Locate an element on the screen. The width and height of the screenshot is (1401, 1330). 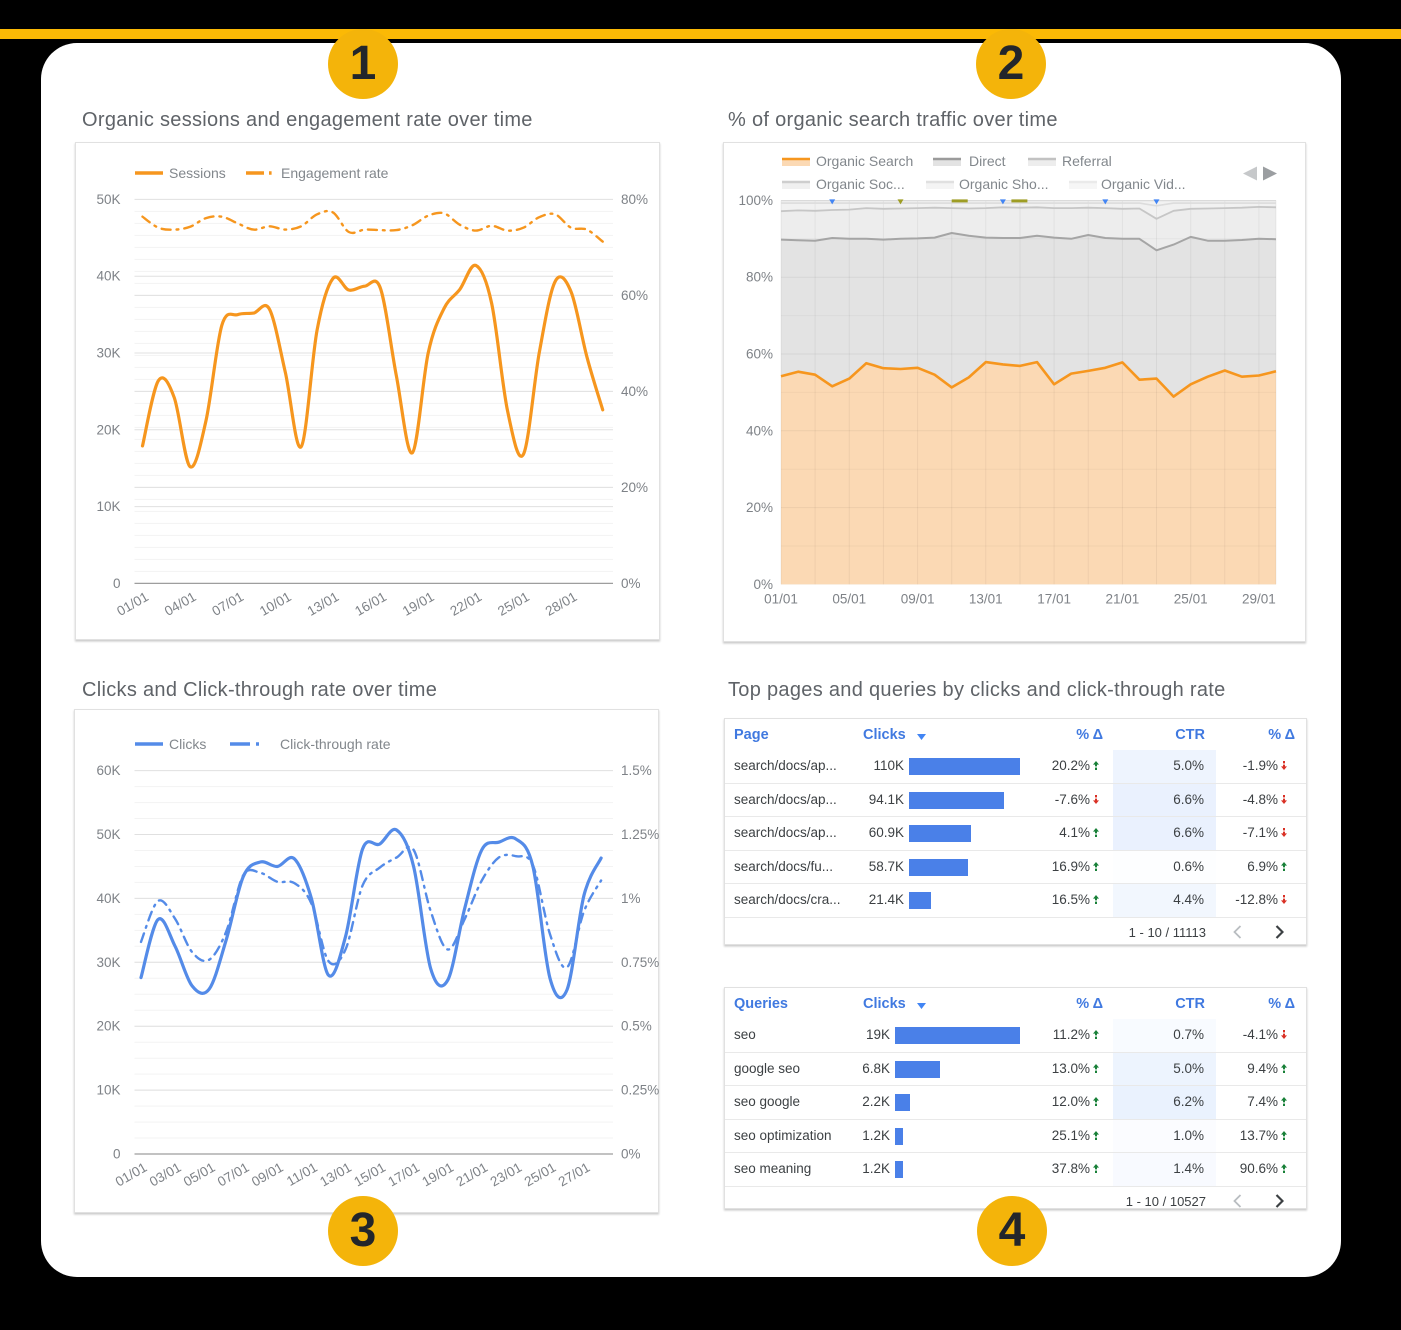
svg-text: 0.25% is located at coordinates (640, 1090).